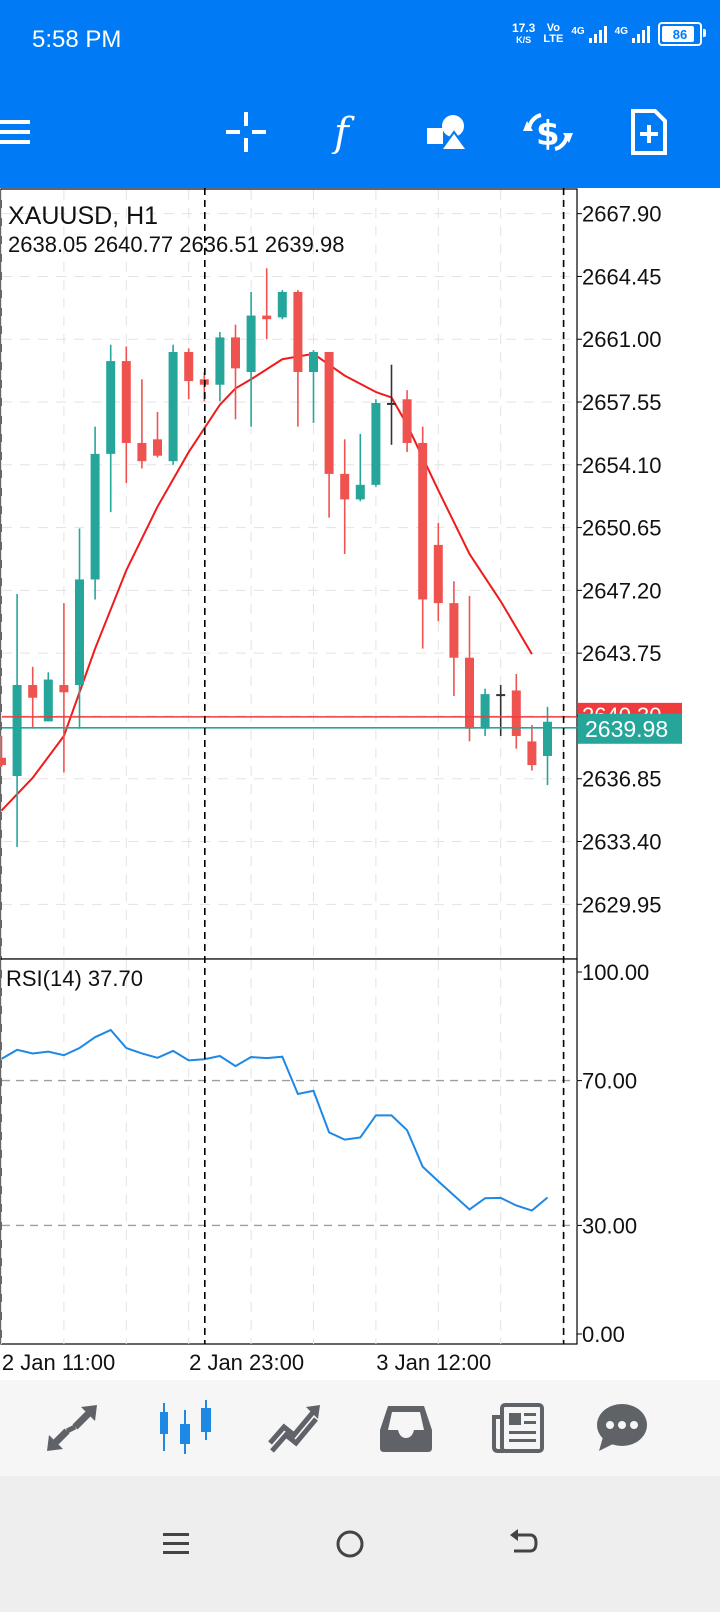 The width and height of the screenshot is (720, 1612). Describe the element at coordinates (176, 1544) in the screenshot. I see `recents-icon` at that location.